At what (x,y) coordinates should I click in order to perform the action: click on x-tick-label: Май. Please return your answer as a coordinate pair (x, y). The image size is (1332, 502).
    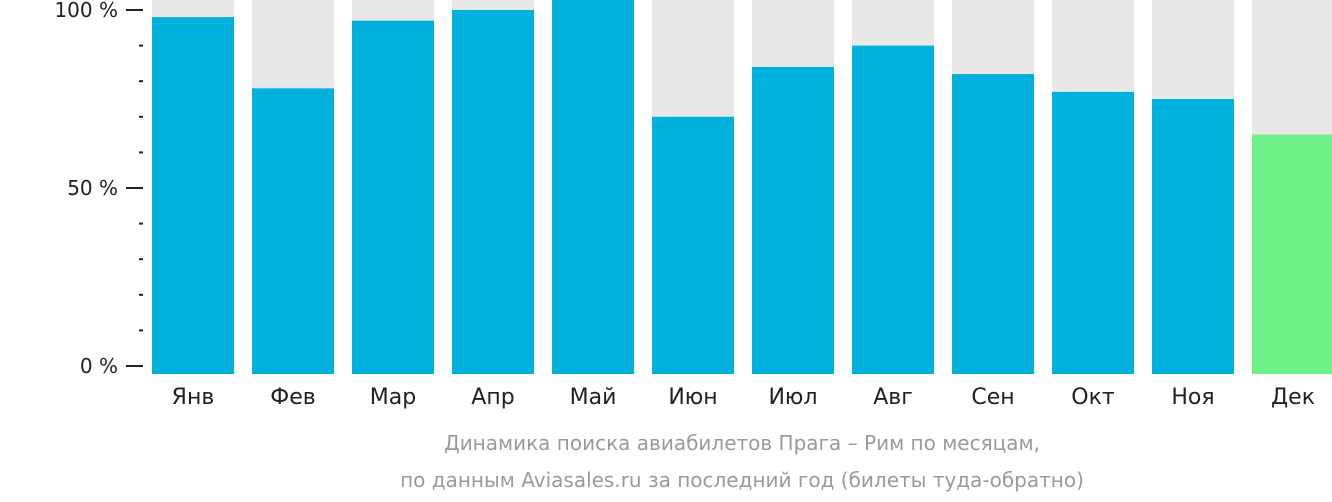
    Looking at the image, I should click on (593, 397).